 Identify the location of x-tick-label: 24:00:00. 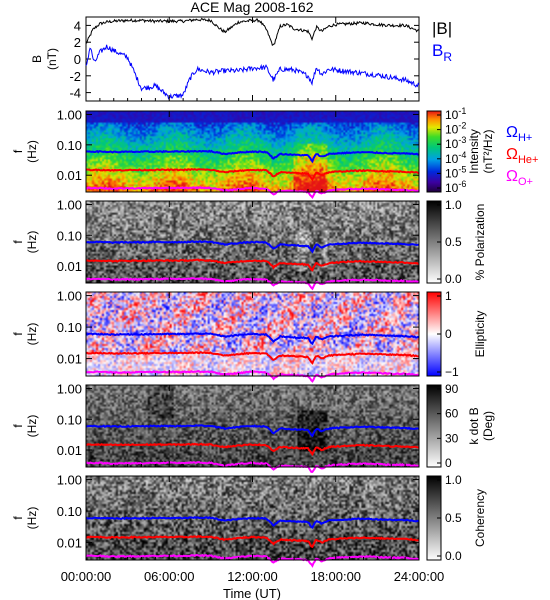
(419, 576).